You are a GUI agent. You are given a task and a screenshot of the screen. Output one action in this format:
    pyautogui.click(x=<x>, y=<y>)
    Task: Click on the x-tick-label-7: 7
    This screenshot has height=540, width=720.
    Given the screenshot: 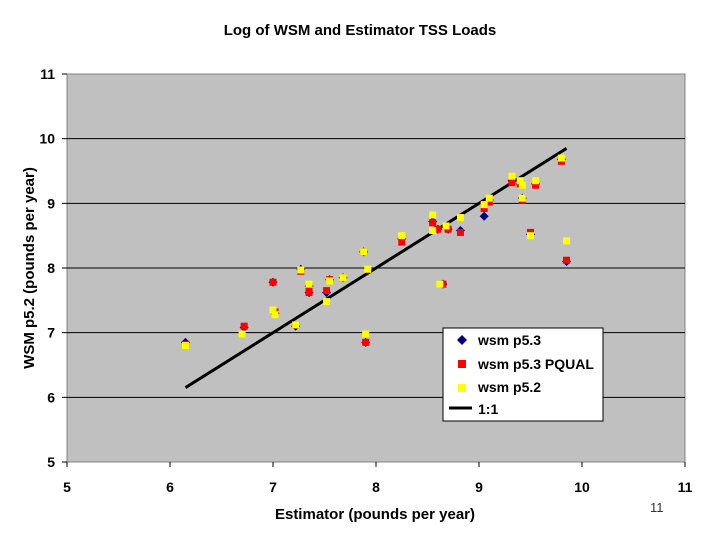 What is the action you would take?
    pyautogui.click(x=273, y=487)
    